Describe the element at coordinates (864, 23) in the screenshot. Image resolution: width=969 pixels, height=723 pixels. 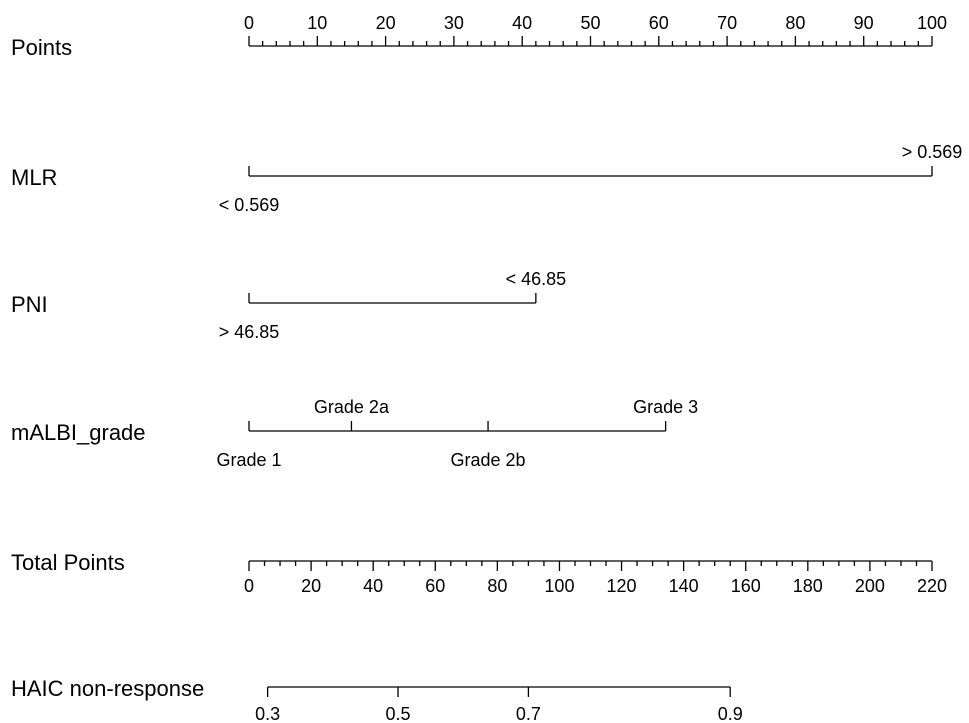
I see `points-tick-label: 90` at that location.